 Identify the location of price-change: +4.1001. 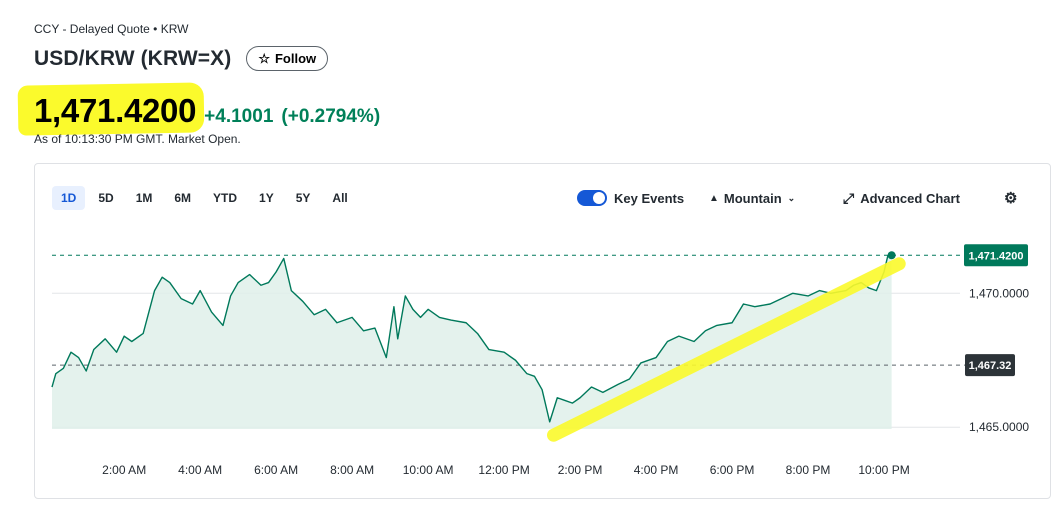
(239, 116).